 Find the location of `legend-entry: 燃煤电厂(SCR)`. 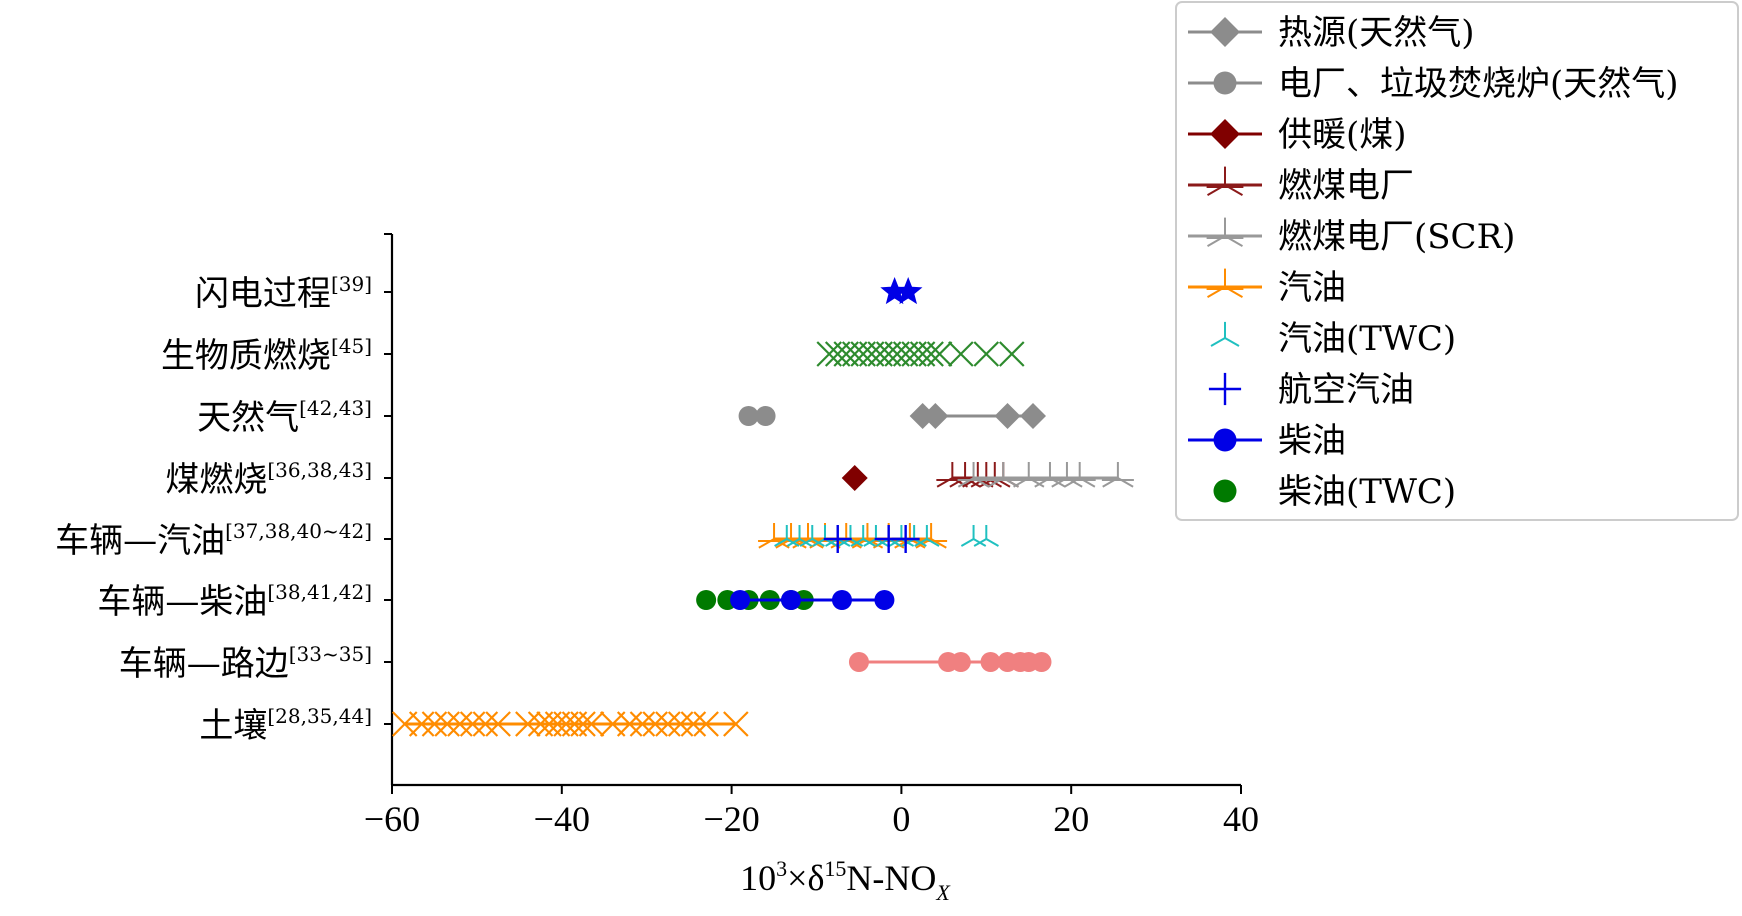

legend-entry: 燃煤电厂(SCR) is located at coordinates (1351, 237).